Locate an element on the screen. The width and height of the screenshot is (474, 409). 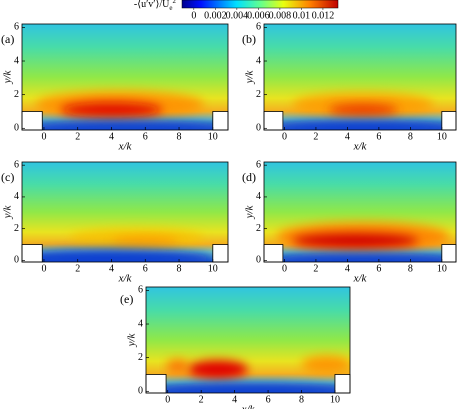
panel-label: (c) is located at coordinates (7, 177).